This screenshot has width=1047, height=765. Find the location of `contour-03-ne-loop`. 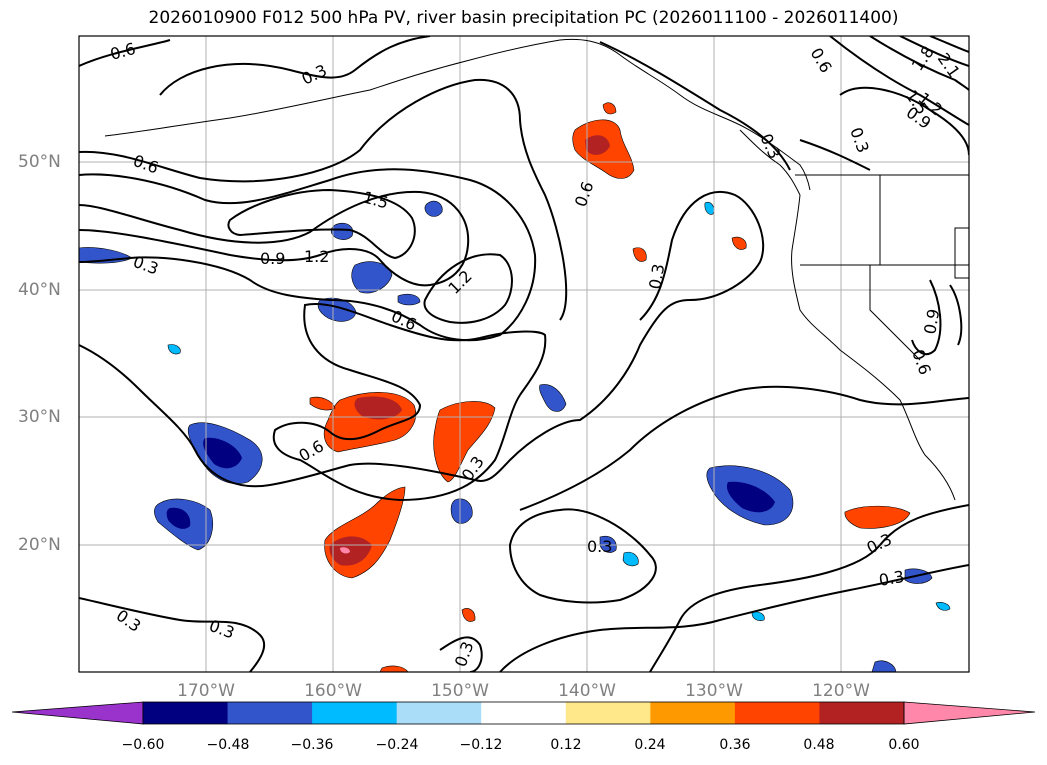

contour-03-ne-loop is located at coordinates (904, 121).